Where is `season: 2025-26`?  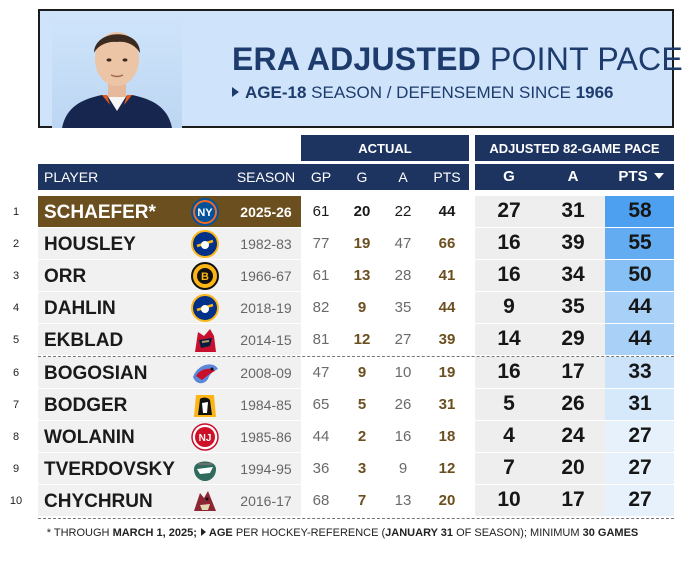 season: 2025-26 is located at coordinates (266, 212).